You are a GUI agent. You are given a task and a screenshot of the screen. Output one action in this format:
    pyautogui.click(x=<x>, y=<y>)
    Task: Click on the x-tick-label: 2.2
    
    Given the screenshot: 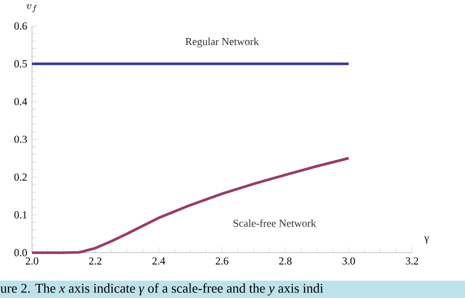 What is the action you would take?
    pyautogui.click(x=95, y=261)
    